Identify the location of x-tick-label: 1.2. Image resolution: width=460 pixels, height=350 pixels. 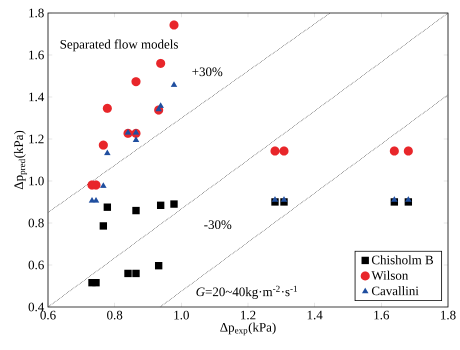
(248, 315).